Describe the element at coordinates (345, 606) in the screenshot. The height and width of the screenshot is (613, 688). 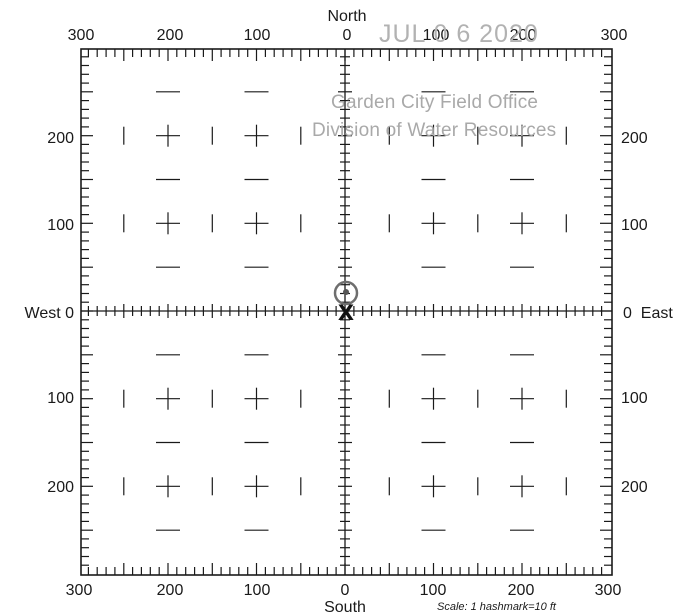
I see `south-label: South` at that location.